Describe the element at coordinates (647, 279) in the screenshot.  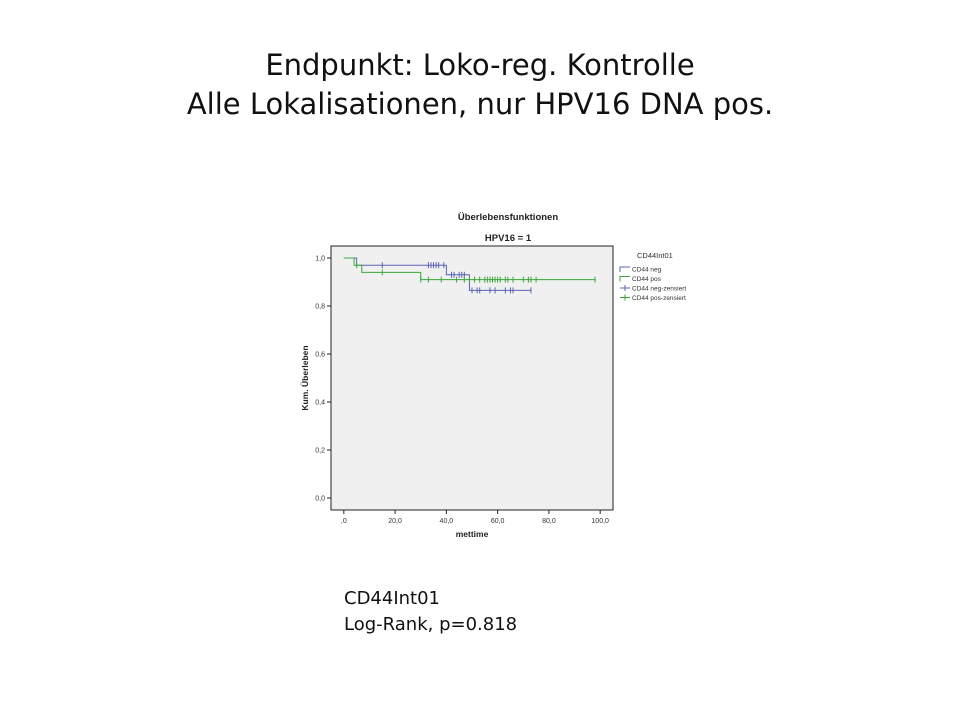
I see `legend-label: CD44 pos` at that location.